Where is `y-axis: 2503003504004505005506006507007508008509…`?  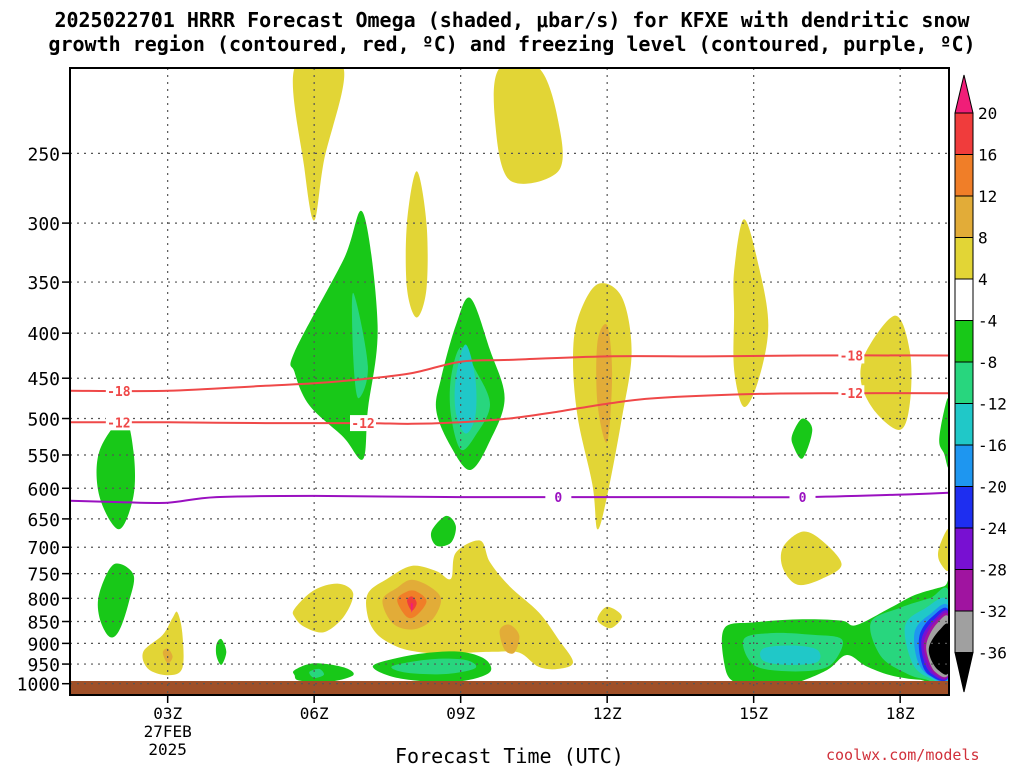 y-axis: 2503003504004505005506006507007508008509… is located at coordinates (43, 420).